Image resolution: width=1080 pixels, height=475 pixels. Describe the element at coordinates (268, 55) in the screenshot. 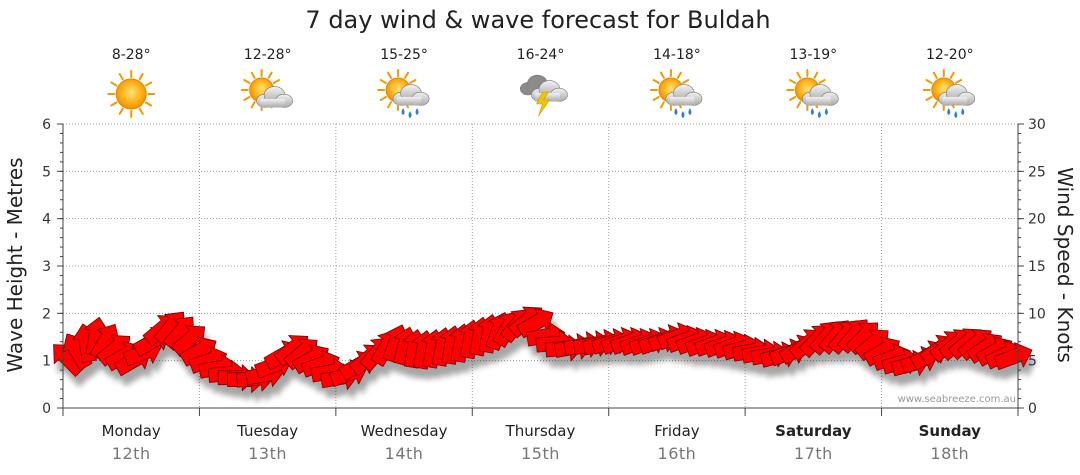

I see `temperature-label: 12-28°` at that location.